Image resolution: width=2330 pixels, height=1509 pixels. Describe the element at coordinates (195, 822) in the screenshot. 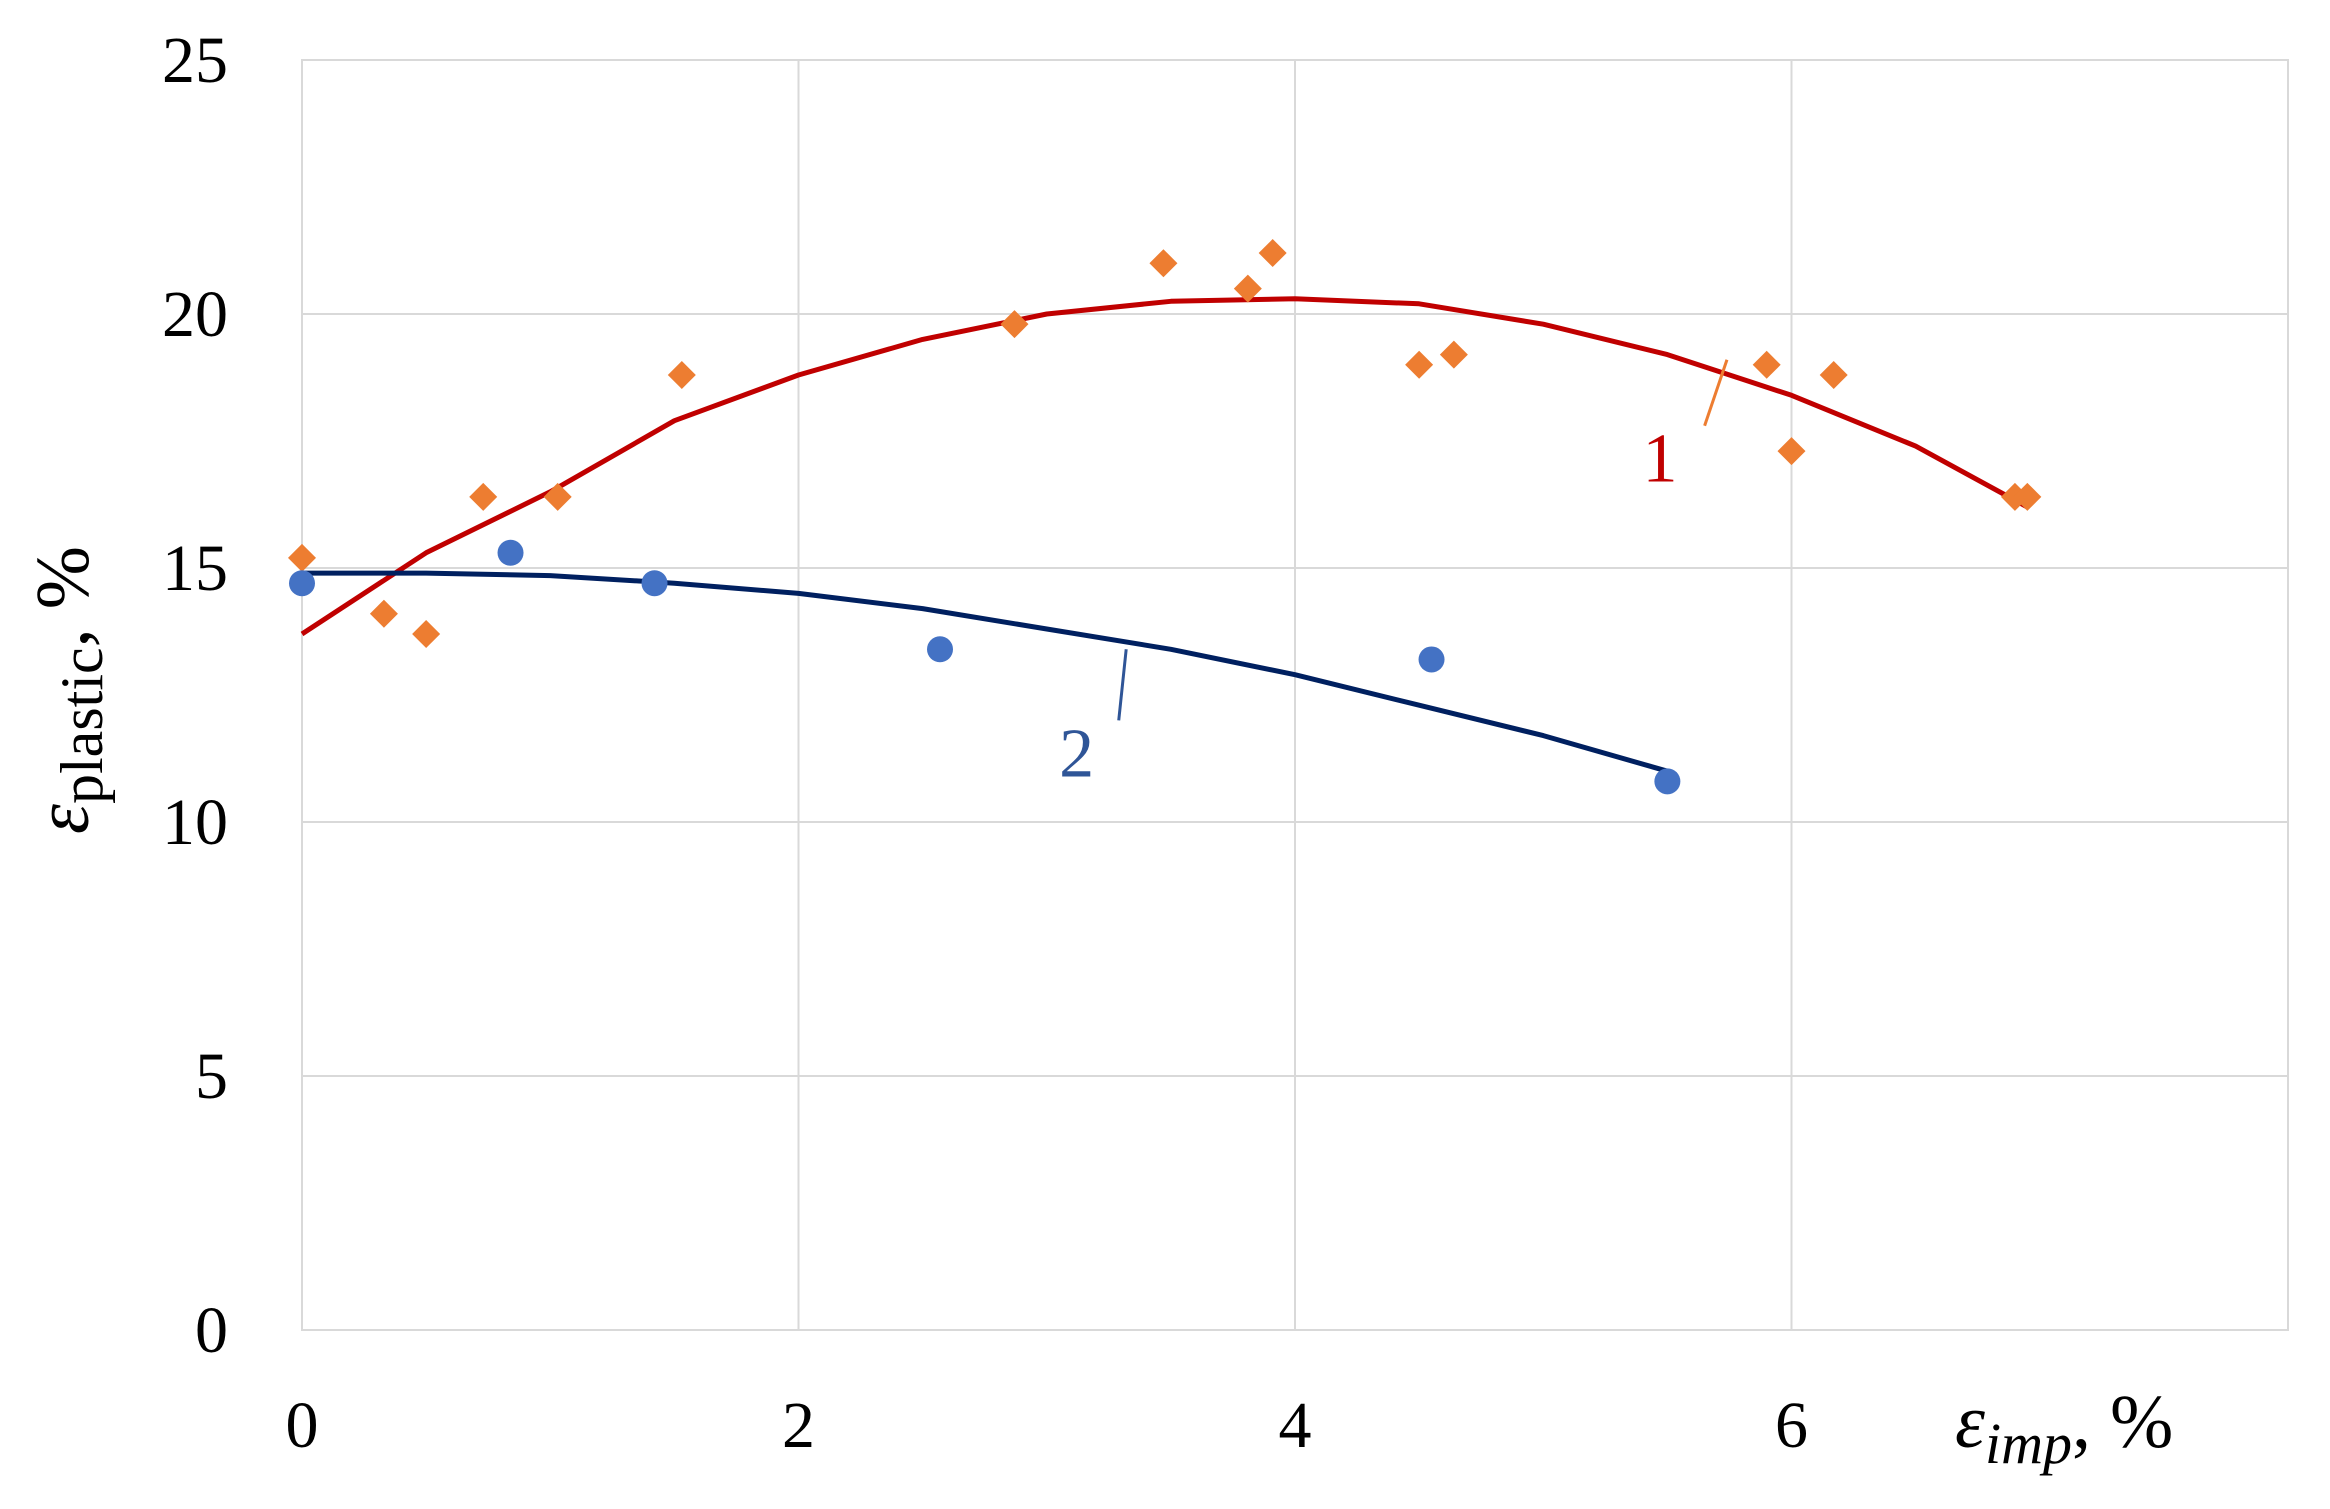

I see `y-tick-label: 10` at that location.